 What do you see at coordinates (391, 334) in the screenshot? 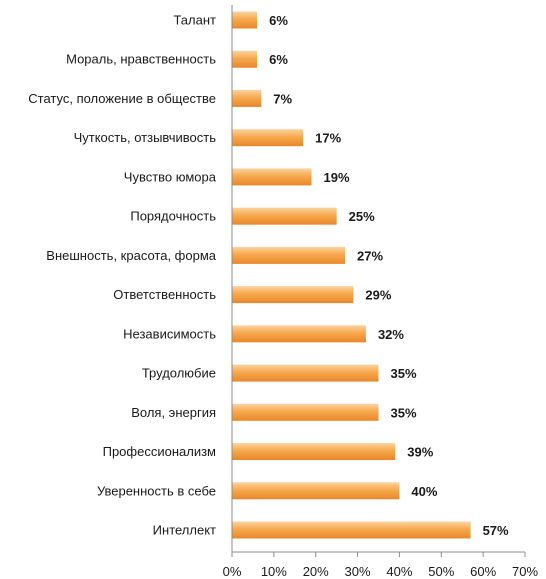
I see `value-label: 32%` at bounding box center [391, 334].